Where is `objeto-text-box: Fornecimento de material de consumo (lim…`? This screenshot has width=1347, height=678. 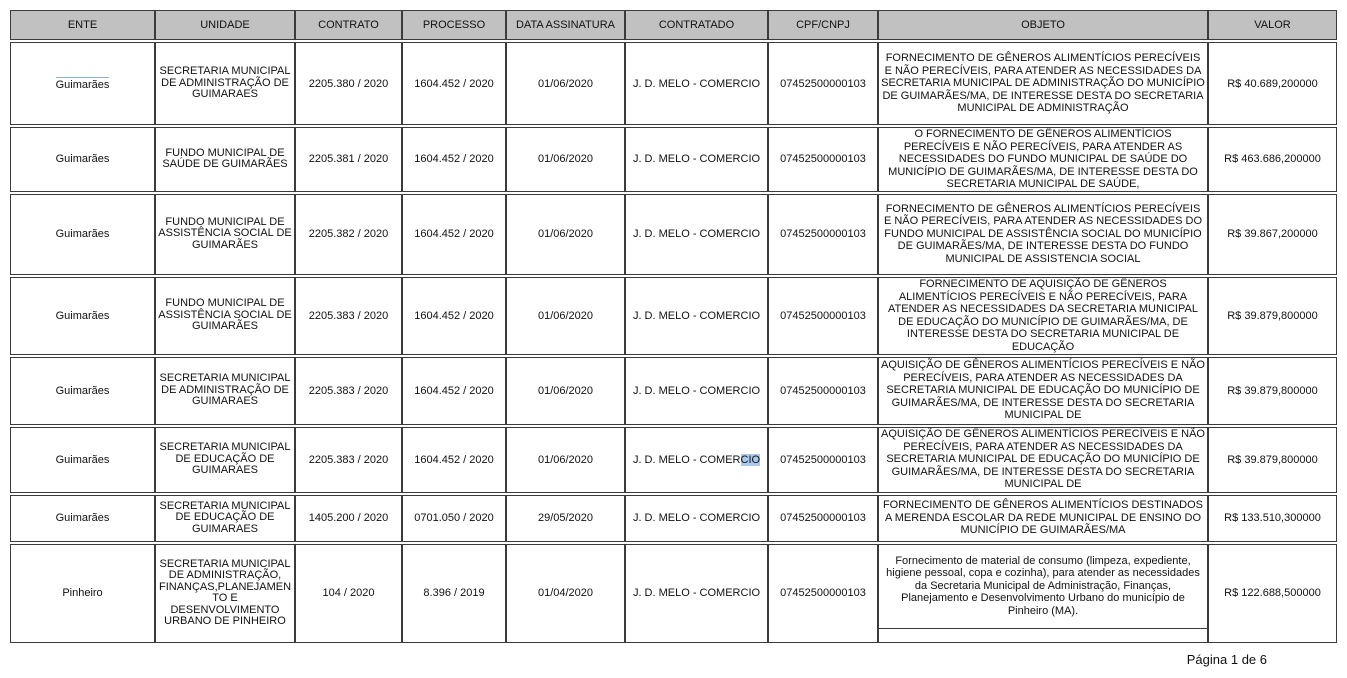 objeto-text-box: Fornecimento de material de consumo (lim… is located at coordinates (1043, 587).